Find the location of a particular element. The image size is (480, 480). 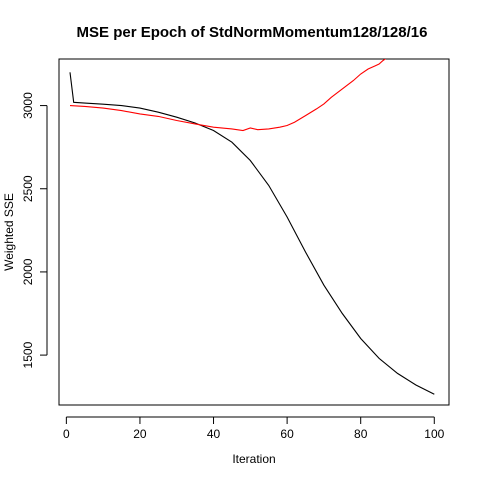

x-axis-label: Iteration is located at coordinates (253, 459).